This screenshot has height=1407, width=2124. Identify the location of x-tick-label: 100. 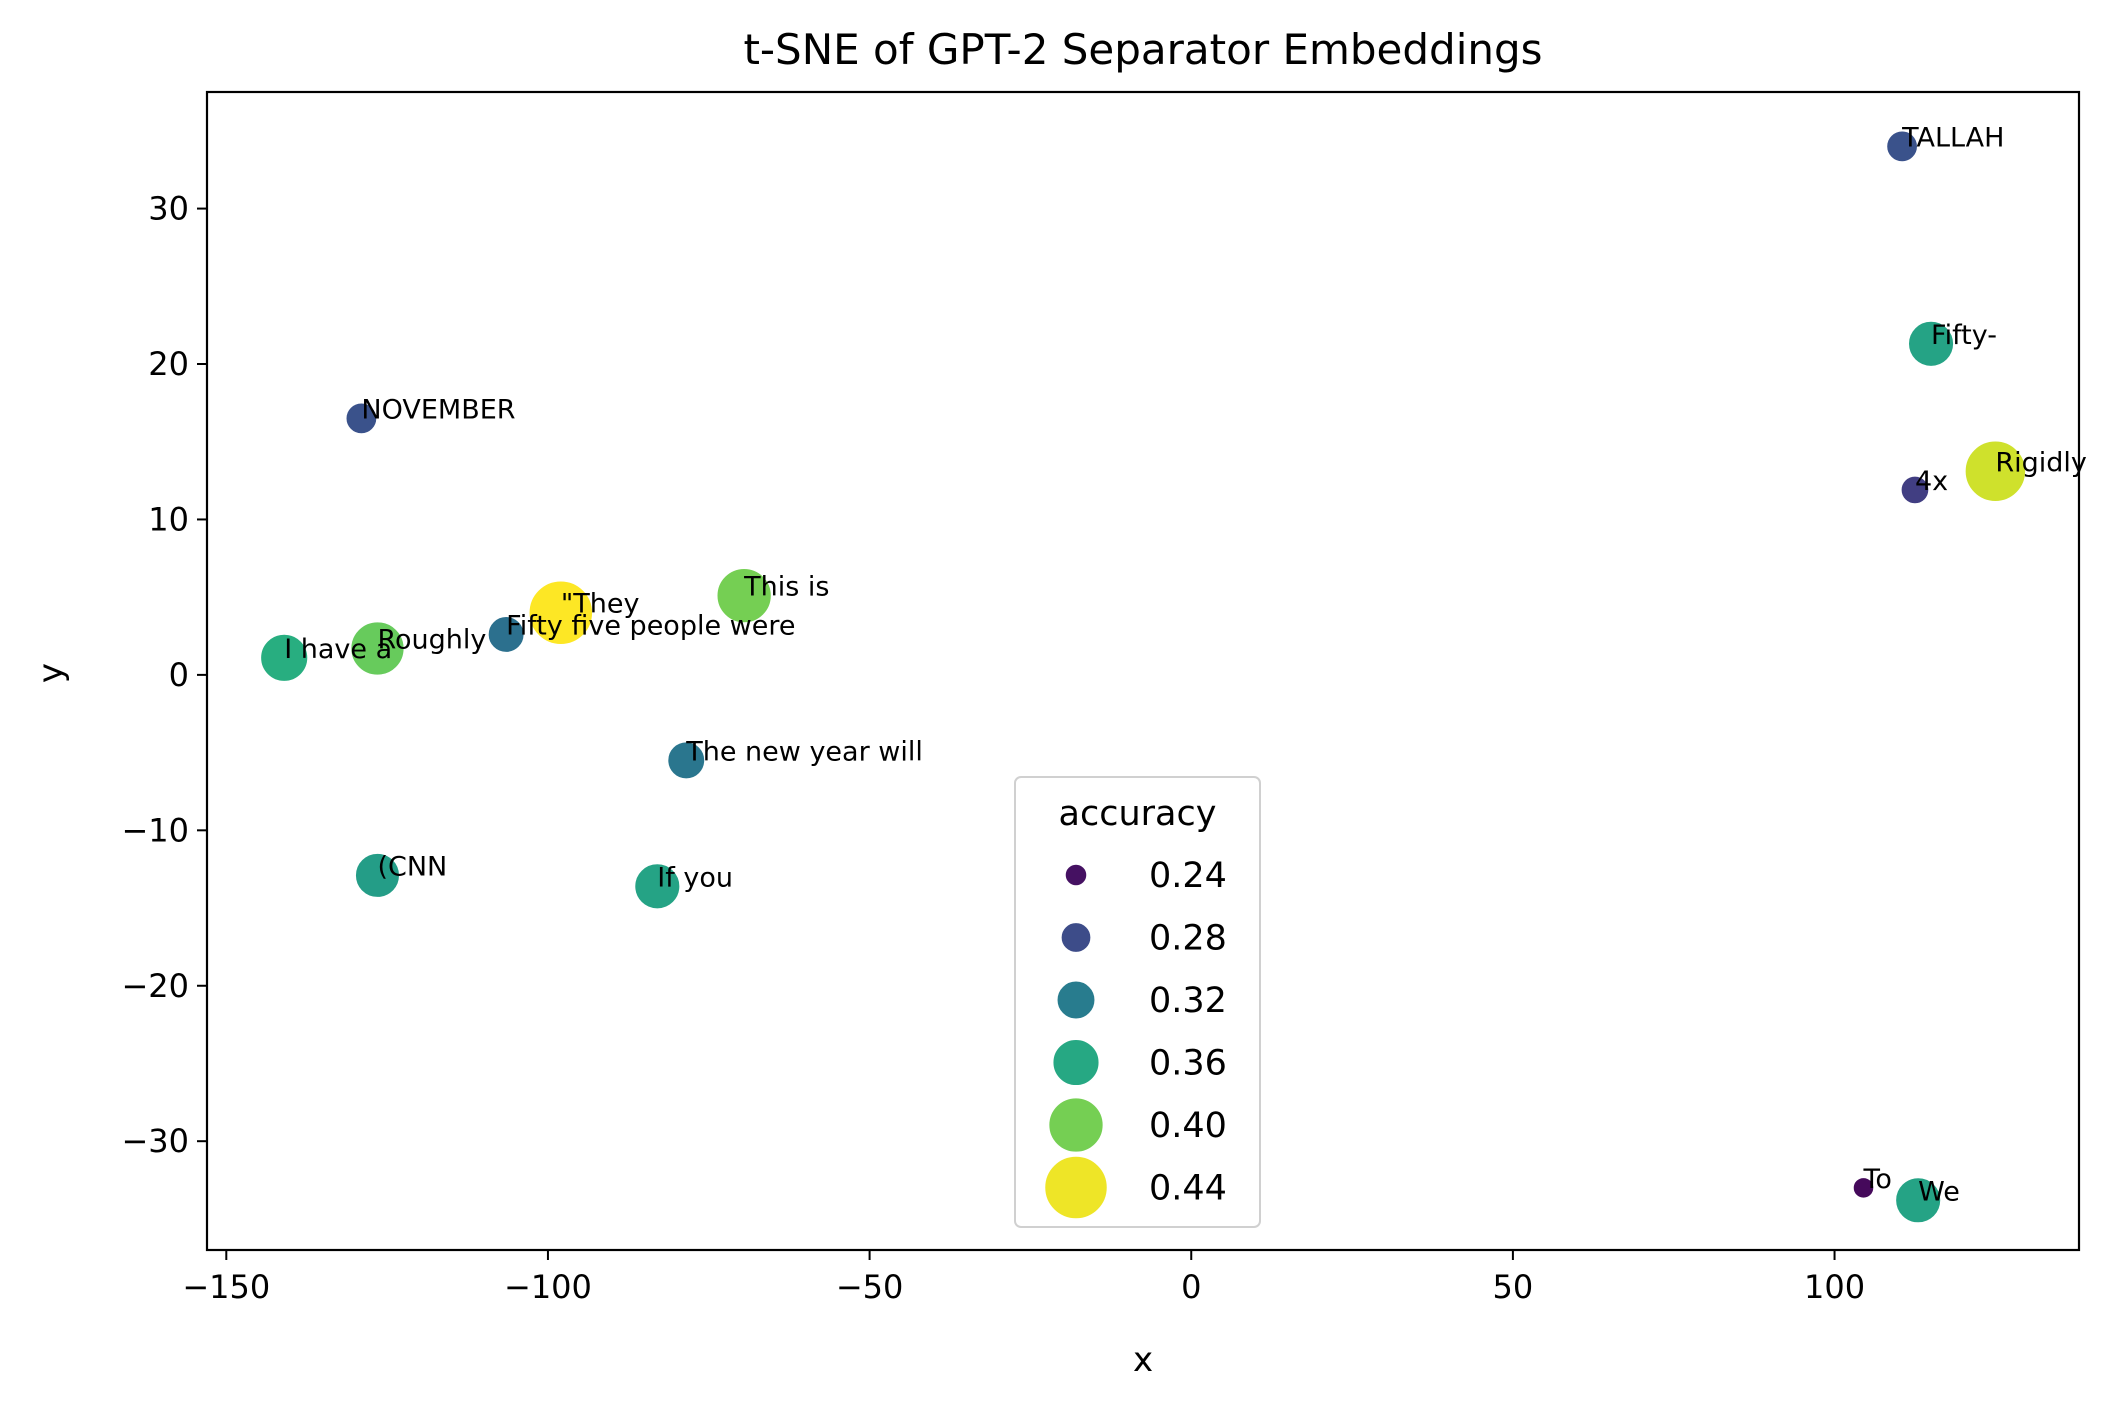
(1834, 1287).